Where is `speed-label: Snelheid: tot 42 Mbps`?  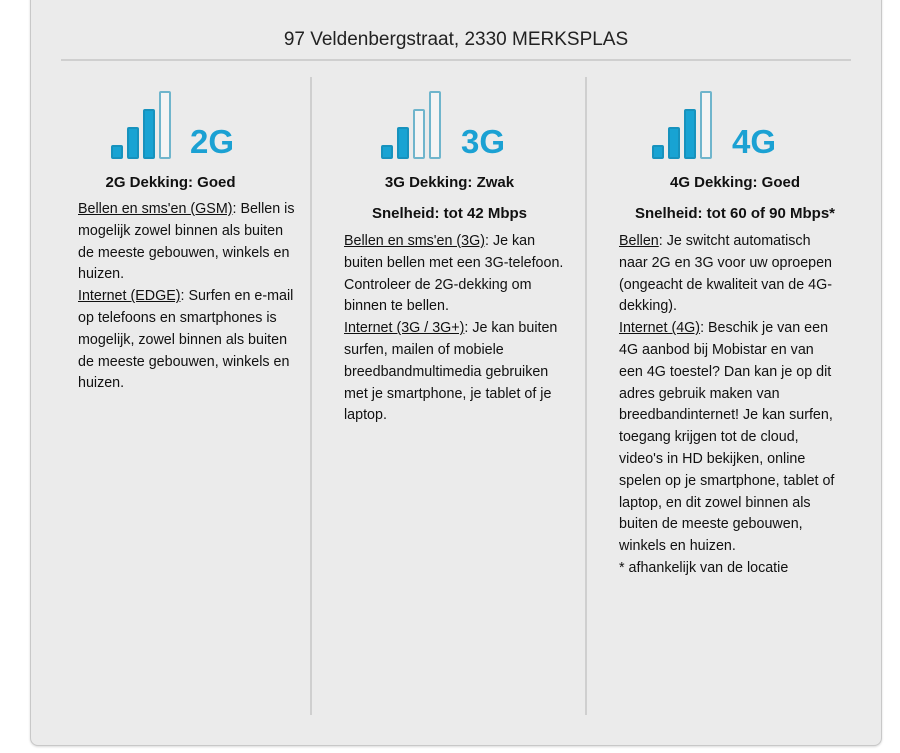
speed-label: Snelheid: tot 42 Mbps is located at coordinates (449, 213).